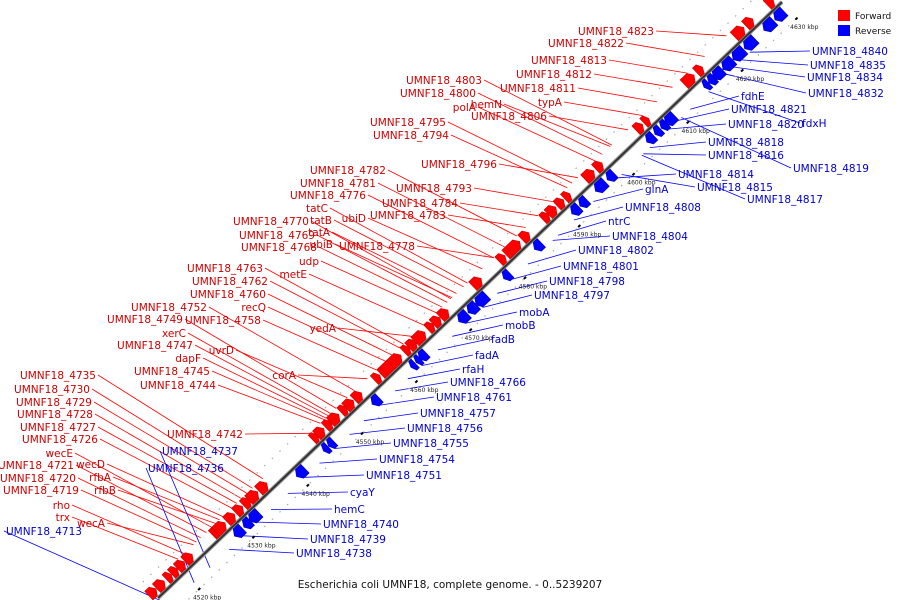 The width and height of the screenshot is (900, 600). What do you see at coordinates (657, 190) in the screenshot?
I see `reverse-gene-label: glnA` at bounding box center [657, 190].